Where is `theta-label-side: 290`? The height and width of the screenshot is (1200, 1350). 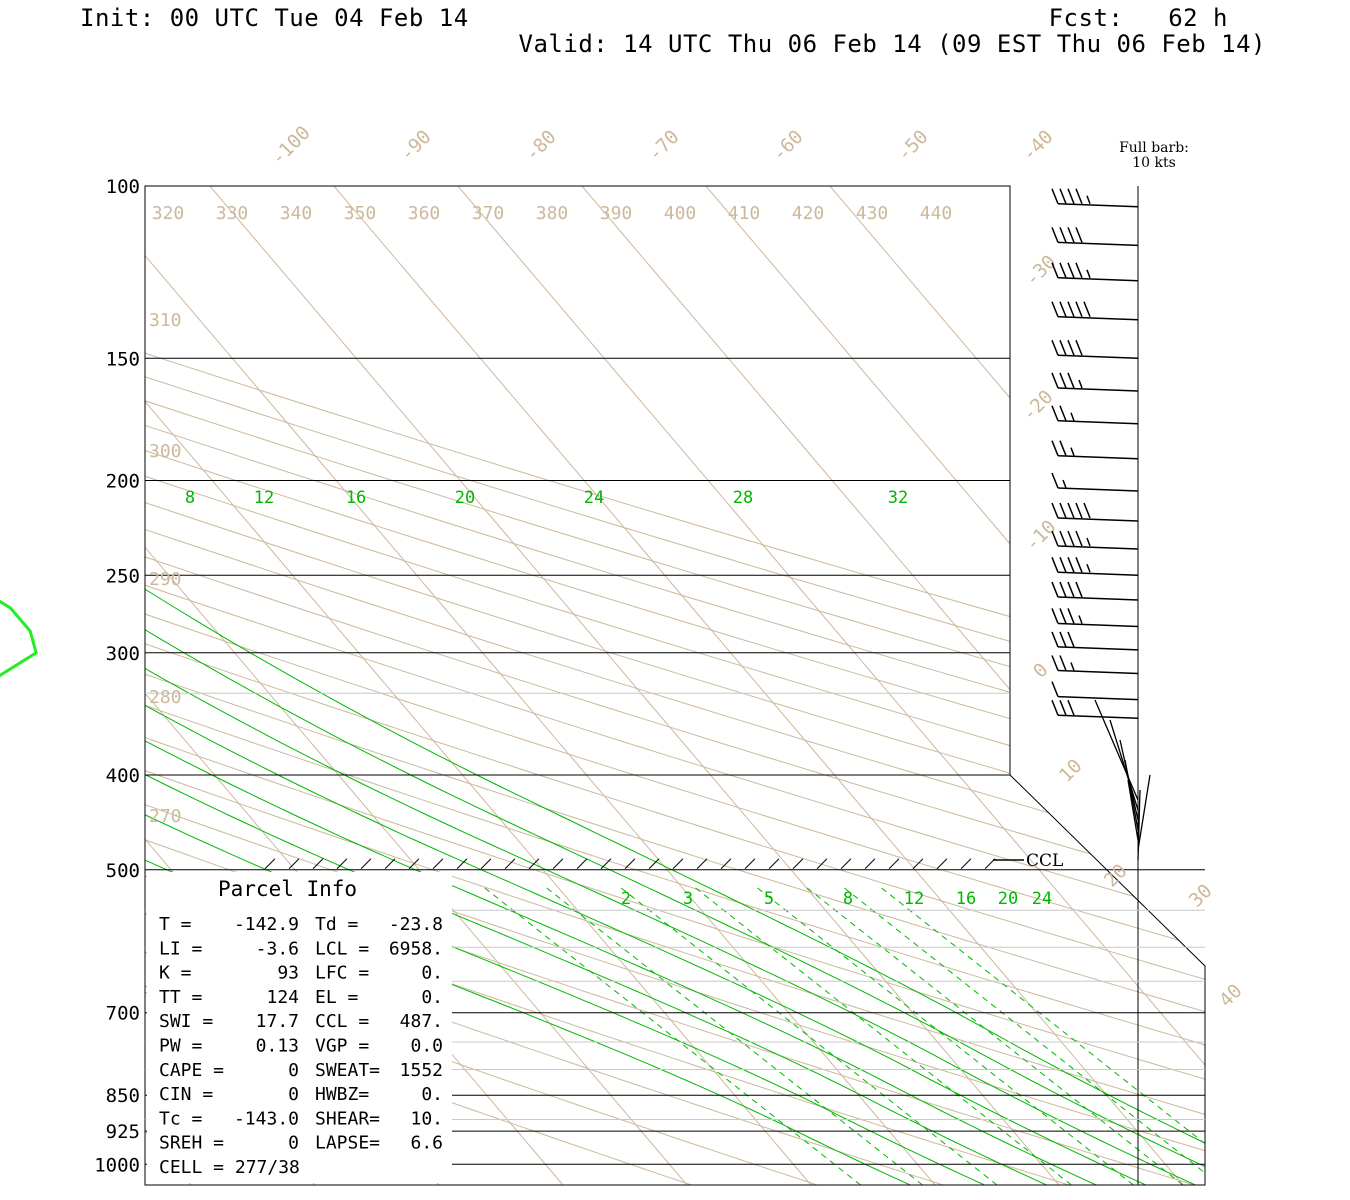 theta-label-side: 290 is located at coordinates (165, 579).